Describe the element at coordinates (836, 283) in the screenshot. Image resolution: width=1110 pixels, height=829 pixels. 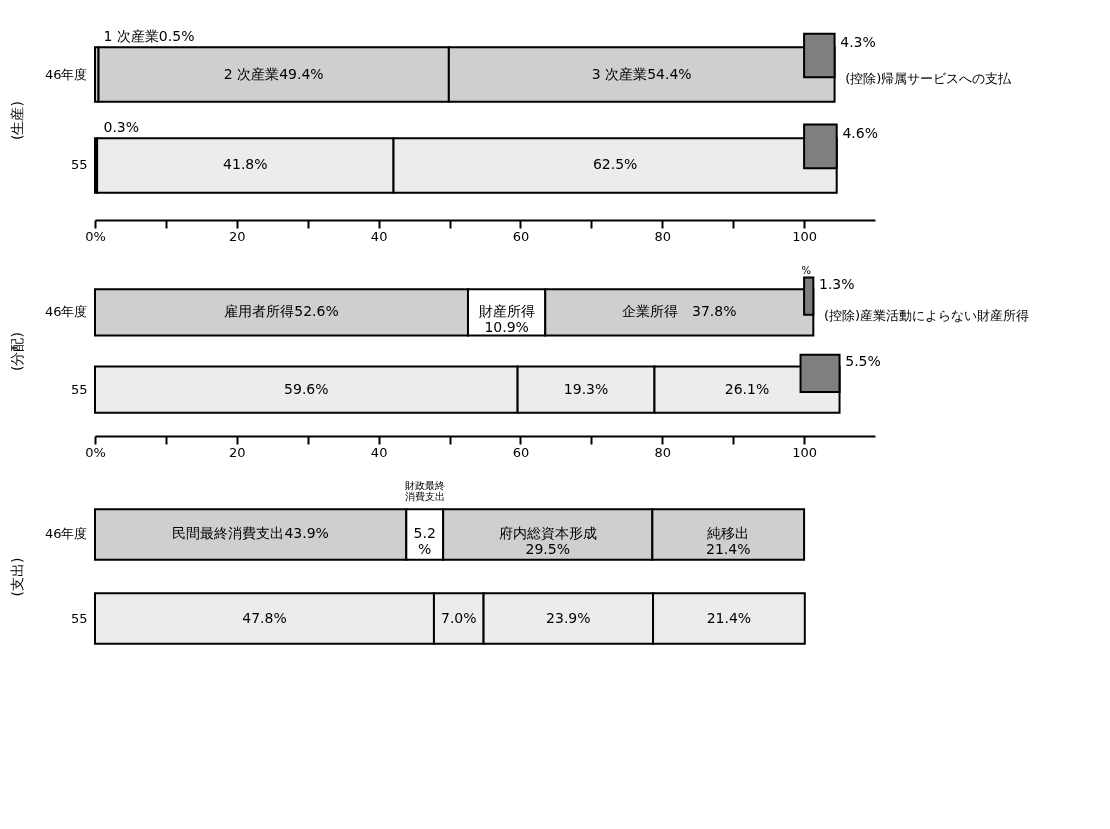
I see `data-label: 1.3%` at that location.